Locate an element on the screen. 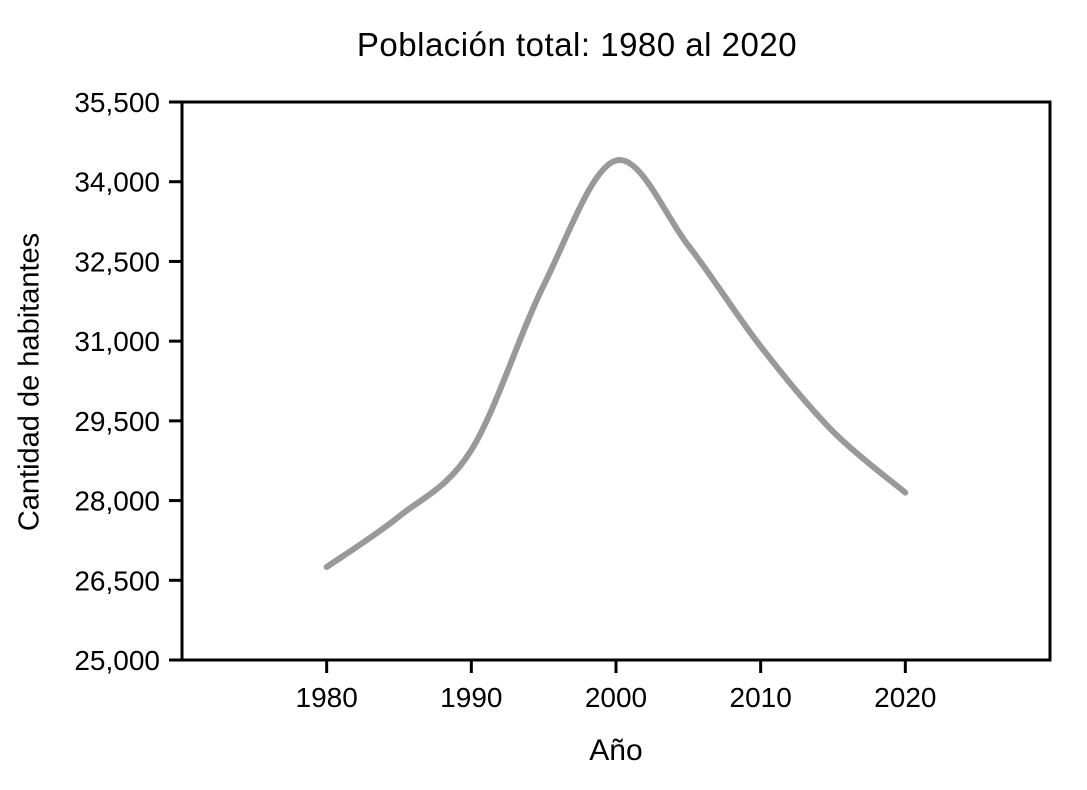 The width and height of the screenshot is (1087, 790). y-tick-label: 28,000 is located at coordinates (117, 501).